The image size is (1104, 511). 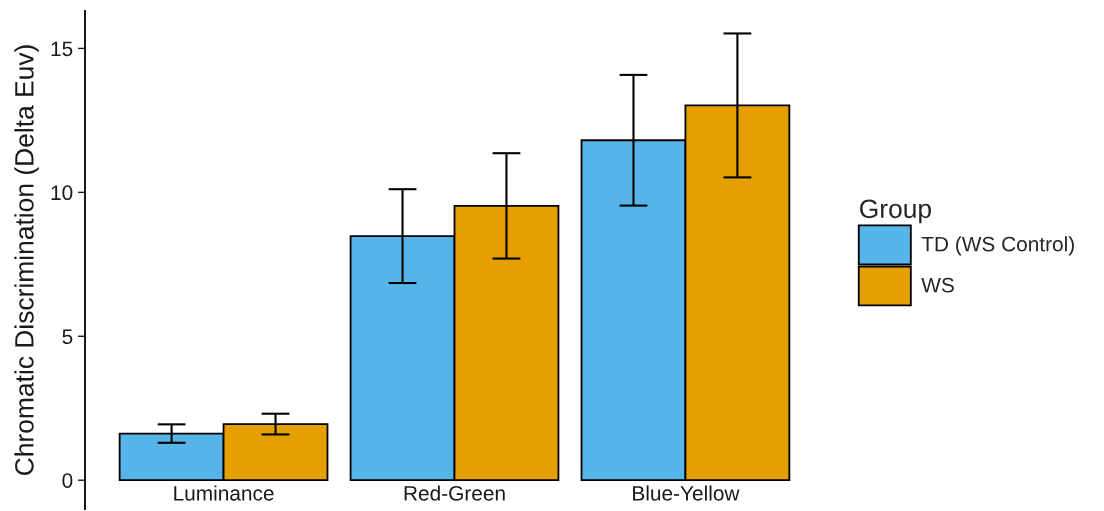 I want to click on y-tick-label: 5, so click(x=67, y=337).